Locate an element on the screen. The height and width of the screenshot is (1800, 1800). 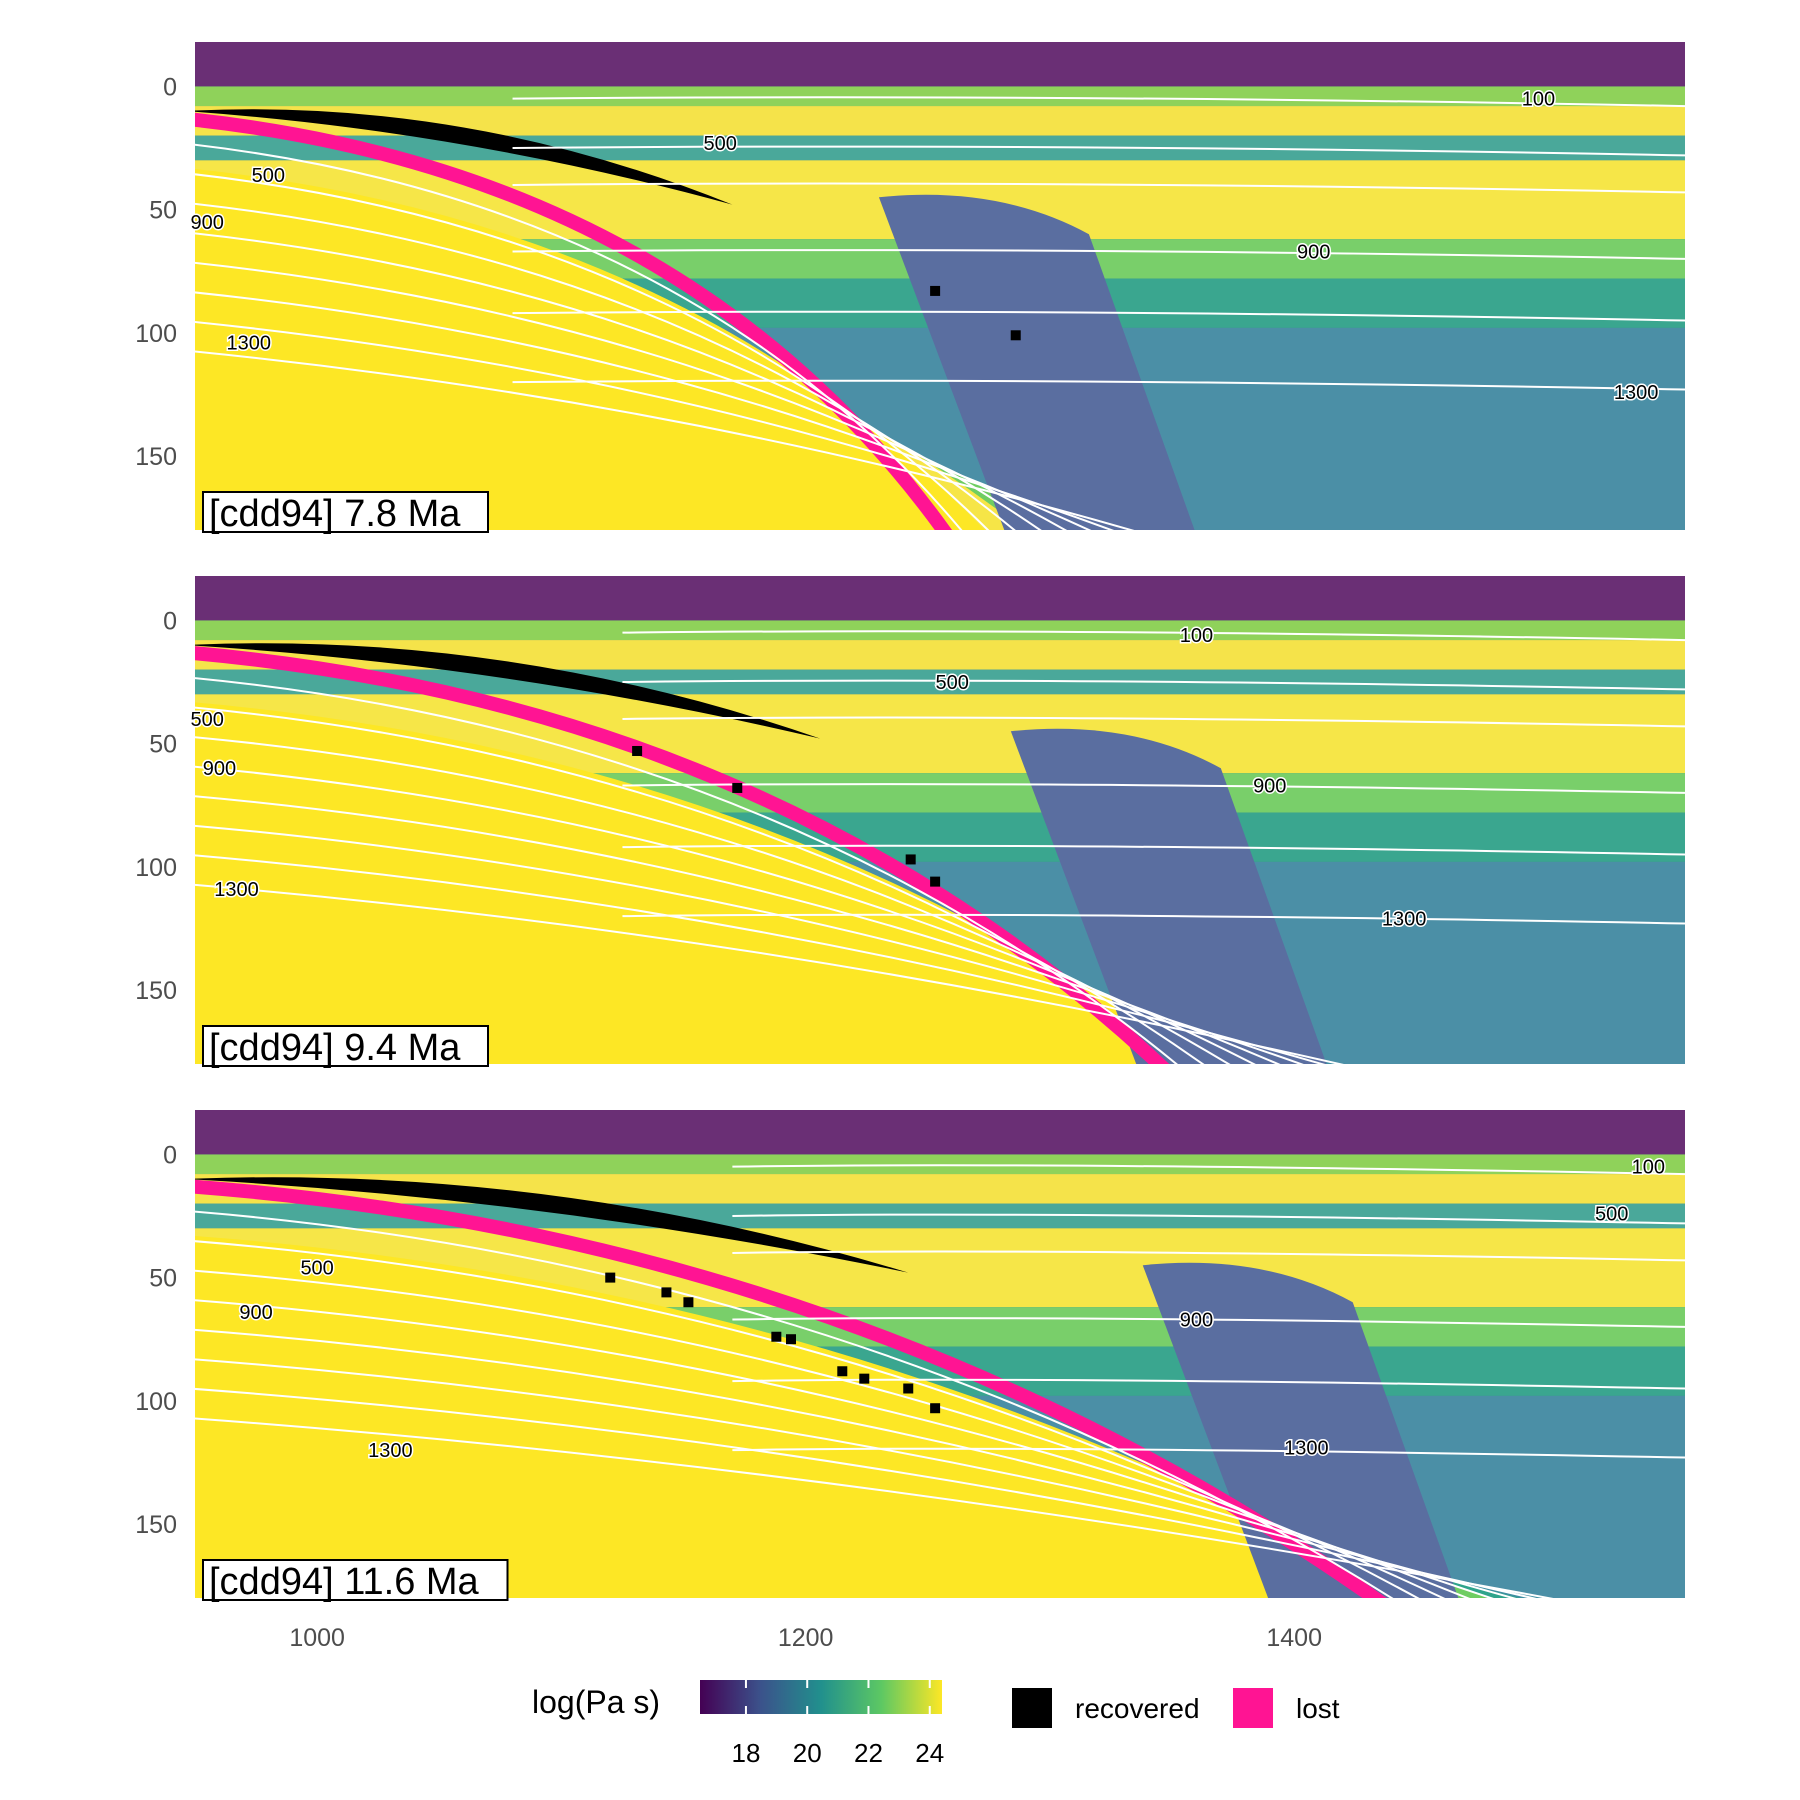
colorbar-tick-label: 22 is located at coordinates (868, 1753).